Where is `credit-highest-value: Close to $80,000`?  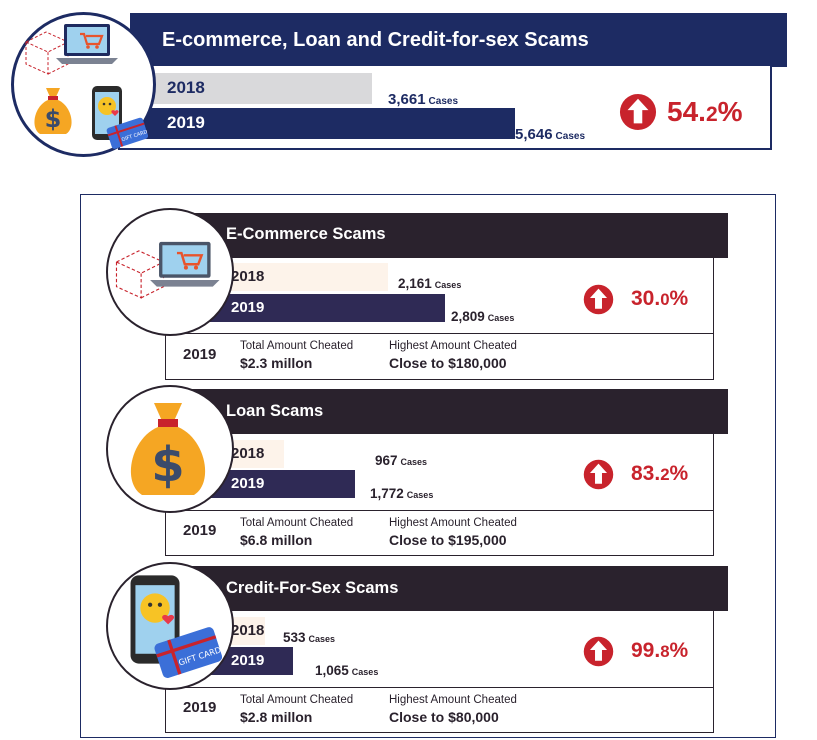
credit-highest-value: Close to $80,000 is located at coordinates (444, 717).